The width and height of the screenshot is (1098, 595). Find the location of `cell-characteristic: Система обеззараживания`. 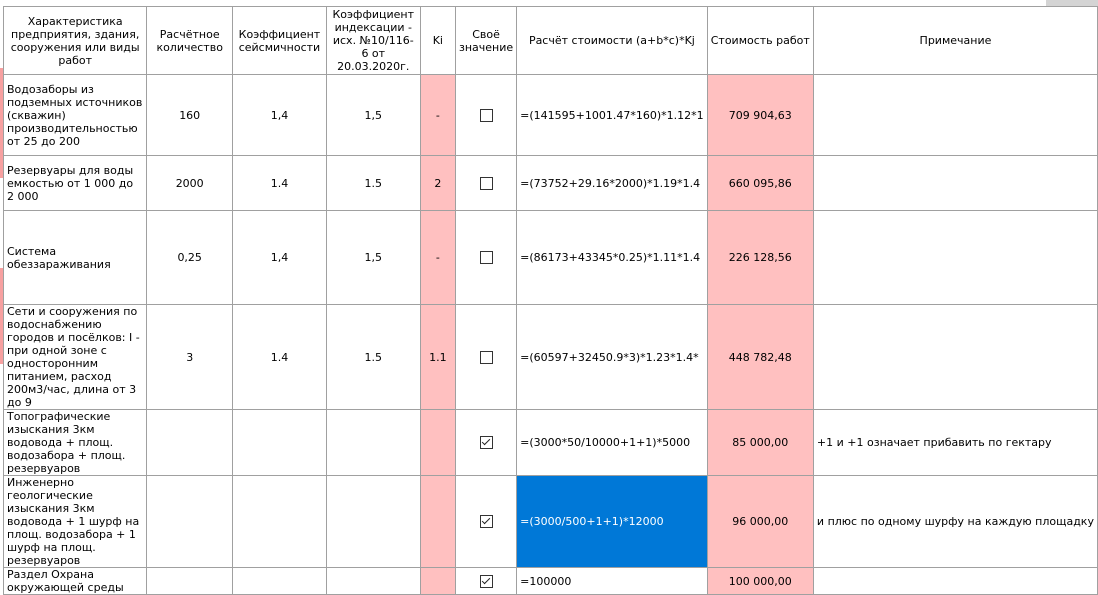

cell-characteristic: Система обеззараживания is located at coordinates (75, 257).